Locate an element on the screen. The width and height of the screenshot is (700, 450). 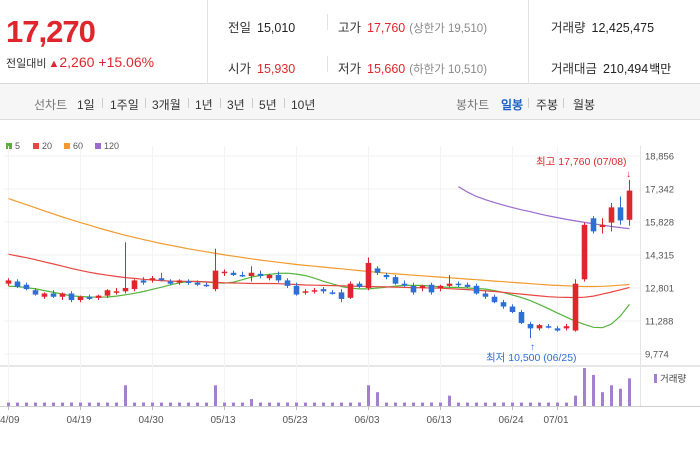
daily-candle-button: 일봉 is located at coordinates (512, 105).